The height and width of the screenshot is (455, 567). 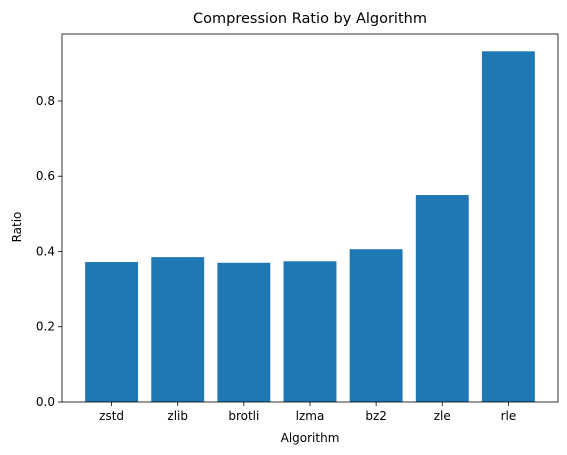 I want to click on y-tick-label: 0.8, so click(x=45, y=101).